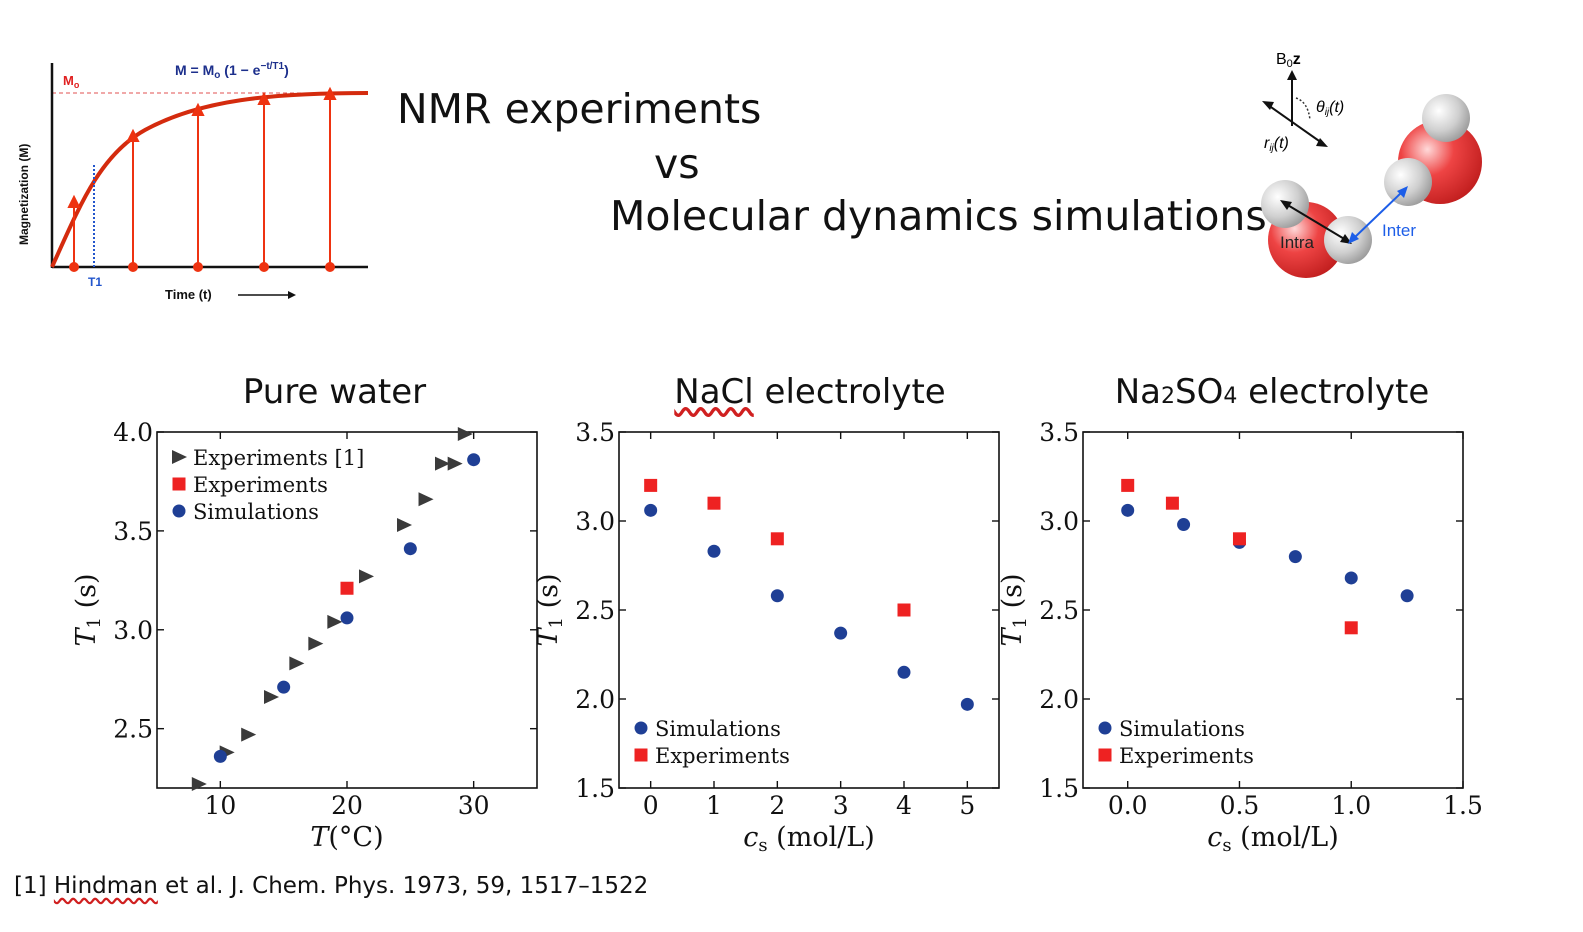 The width and height of the screenshot is (1583, 932). What do you see at coordinates (474, 805) in the screenshot?
I see `x-tick-label: 30` at bounding box center [474, 805].